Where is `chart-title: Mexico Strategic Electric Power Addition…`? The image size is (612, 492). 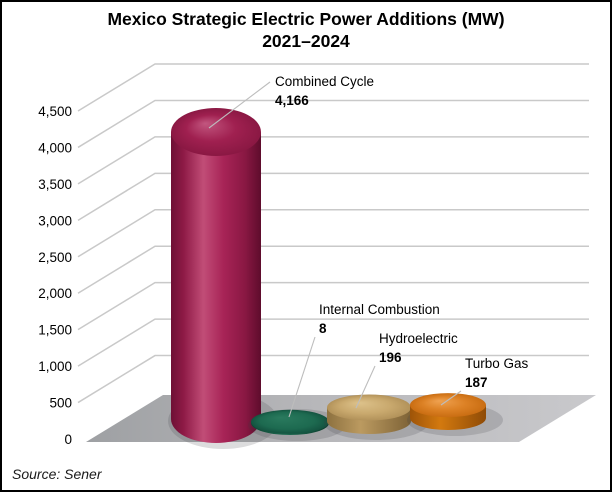 chart-title: Mexico Strategic Electric Power Addition… is located at coordinates (306, 30).